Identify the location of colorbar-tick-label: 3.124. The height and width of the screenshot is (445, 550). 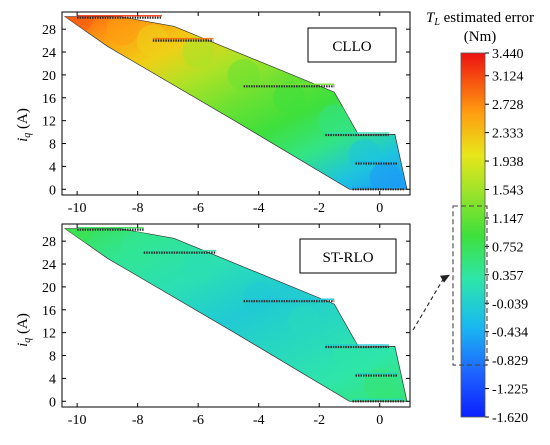
(508, 77).